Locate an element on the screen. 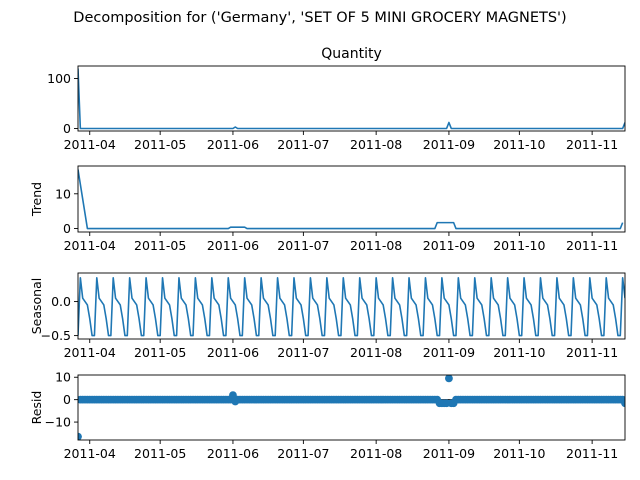  panel-title: Quantity is located at coordinates (351, 54).